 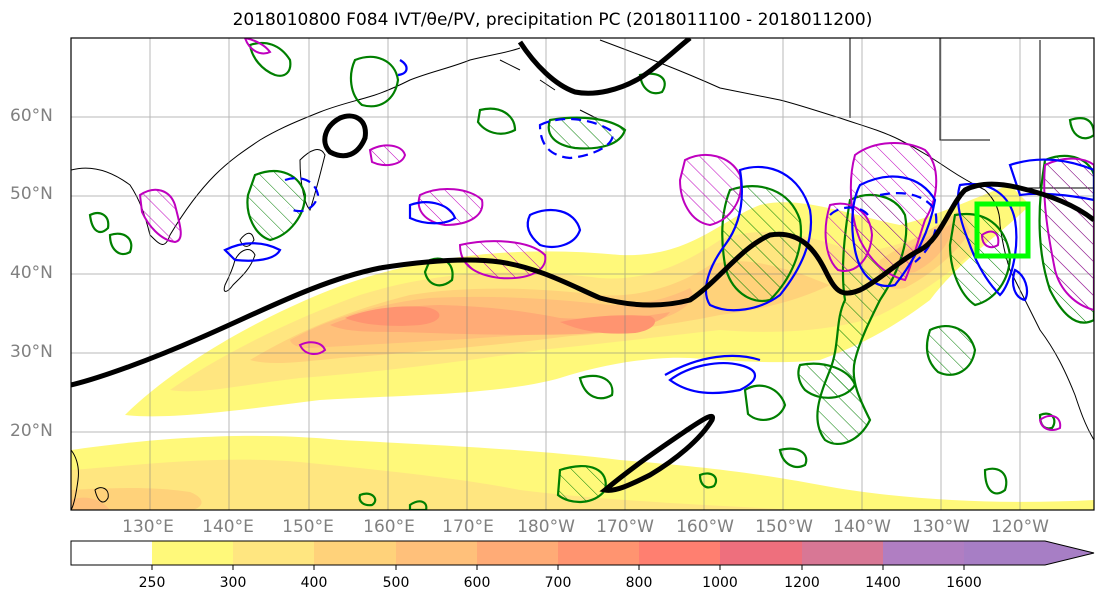 I want to click on colorbar-tick-label: 1400, so click(x=883, y=583).